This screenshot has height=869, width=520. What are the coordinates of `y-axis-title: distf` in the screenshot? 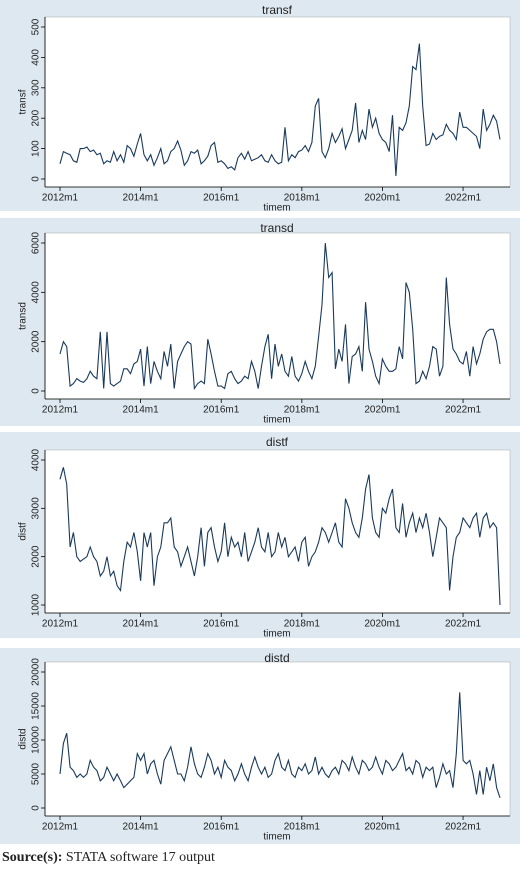 It's located at (23, 531).